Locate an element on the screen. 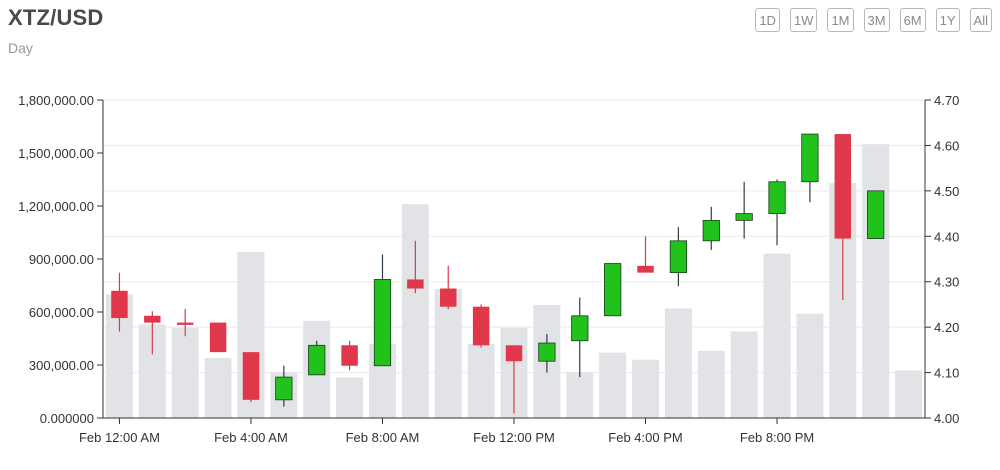  range-all-button: All is located at coordinates (980, 20).